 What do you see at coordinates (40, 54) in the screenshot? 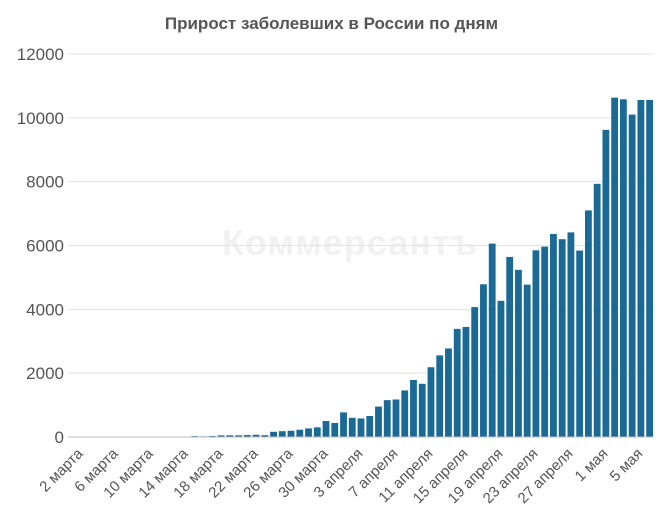
I see `y-tick-label: 12000` at bounding box center [40, 54].